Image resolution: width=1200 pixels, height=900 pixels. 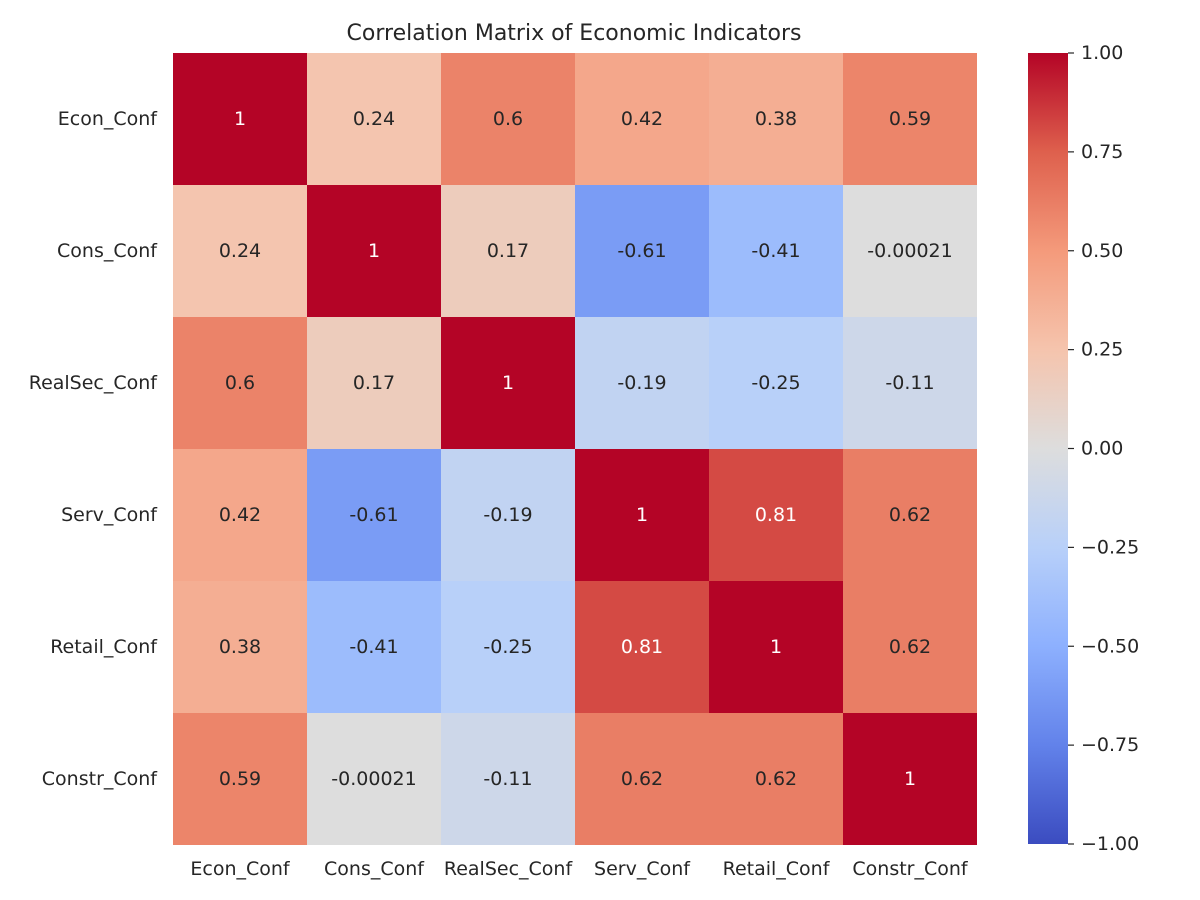 I want to click on row-label: Cons_Conf, so click(x=107, y=251).